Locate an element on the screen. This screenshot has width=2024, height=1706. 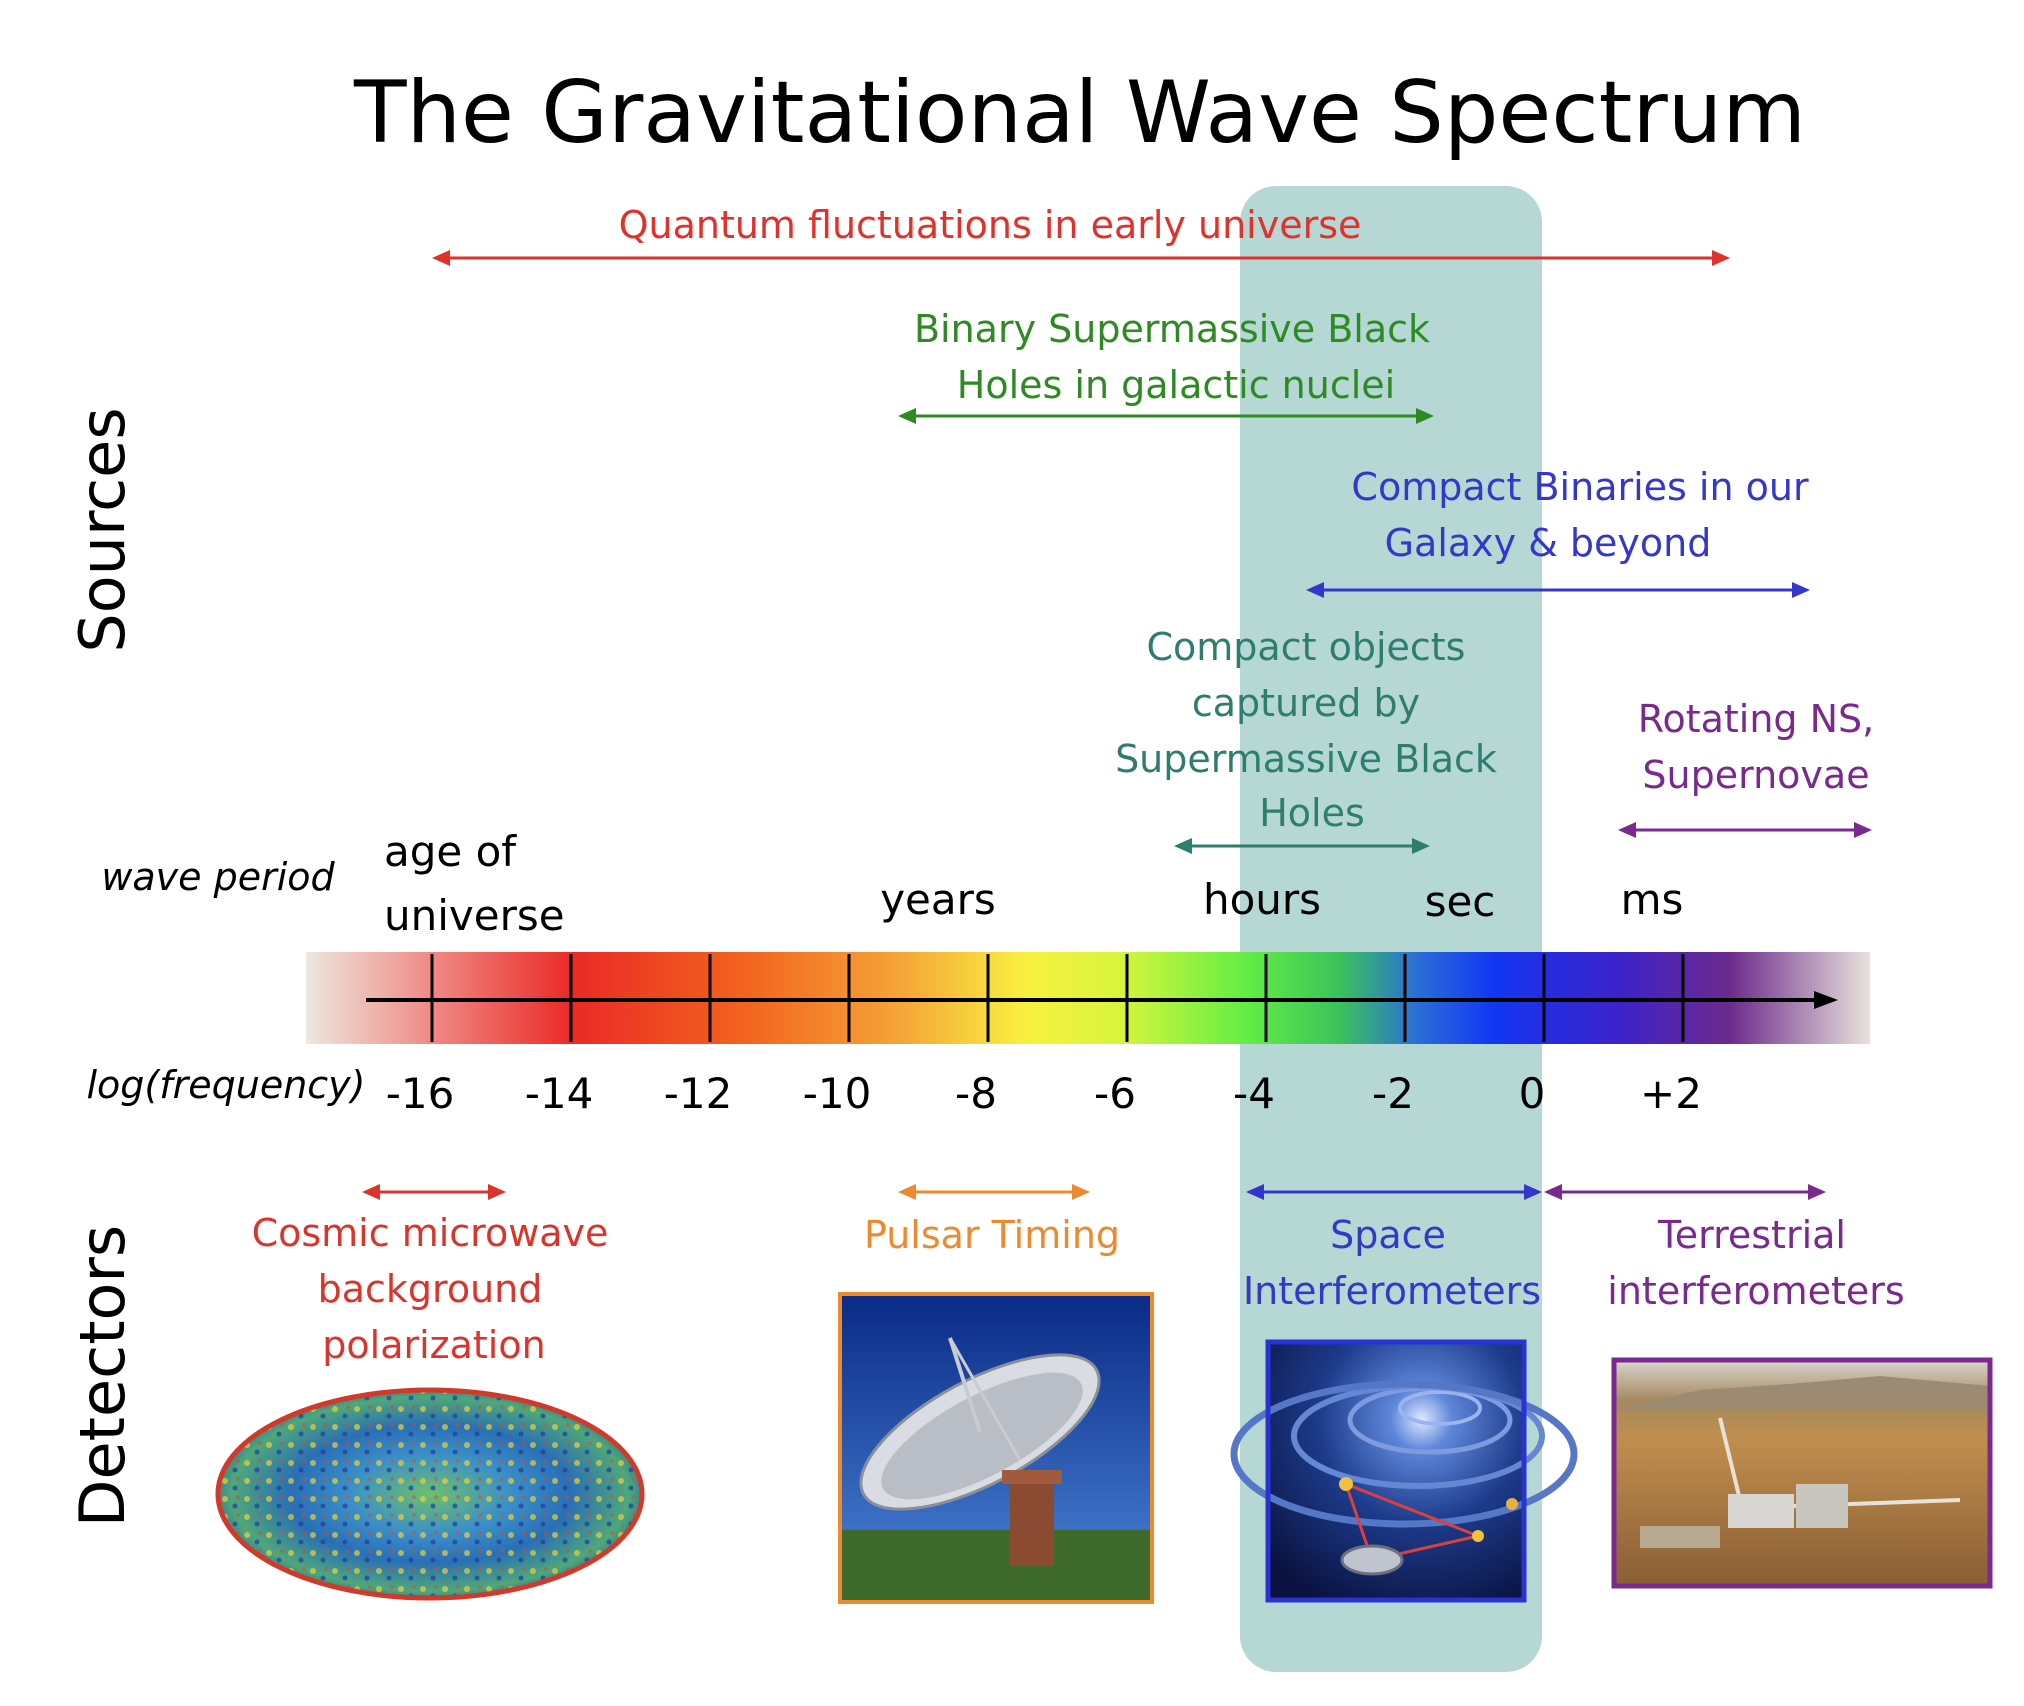
frequency-tick-label: -8 is located at coordinates (976, 1093).